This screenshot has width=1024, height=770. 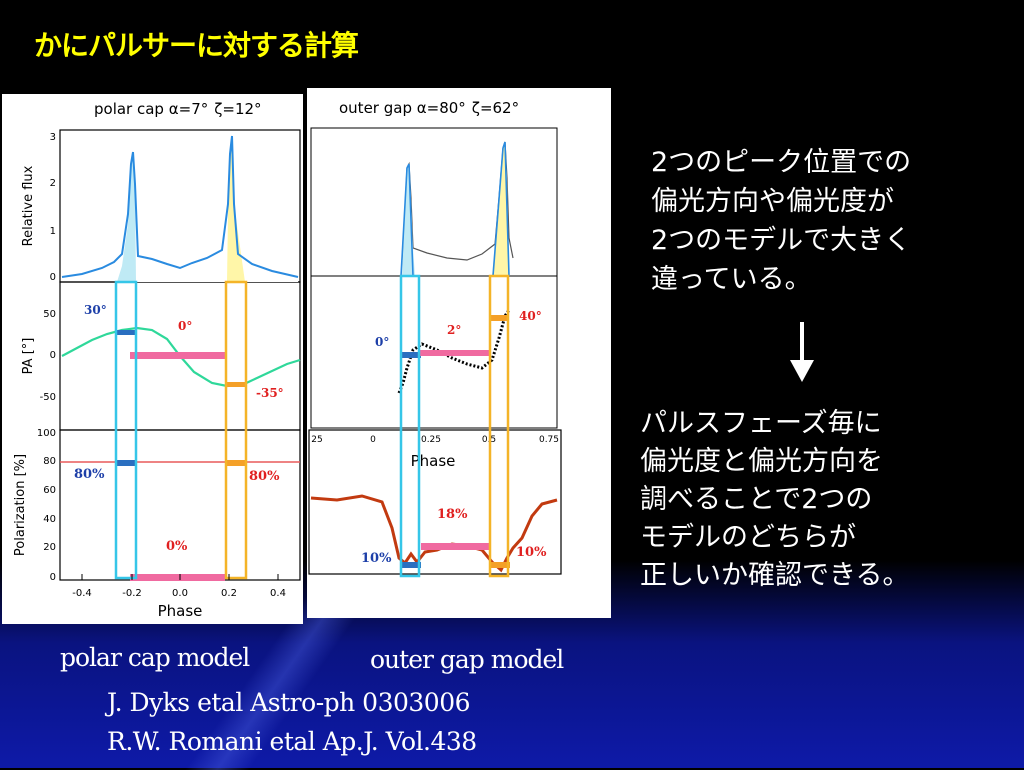 I want to click on text-line: 2つのピーク位置での, so click(x=781, y=162).